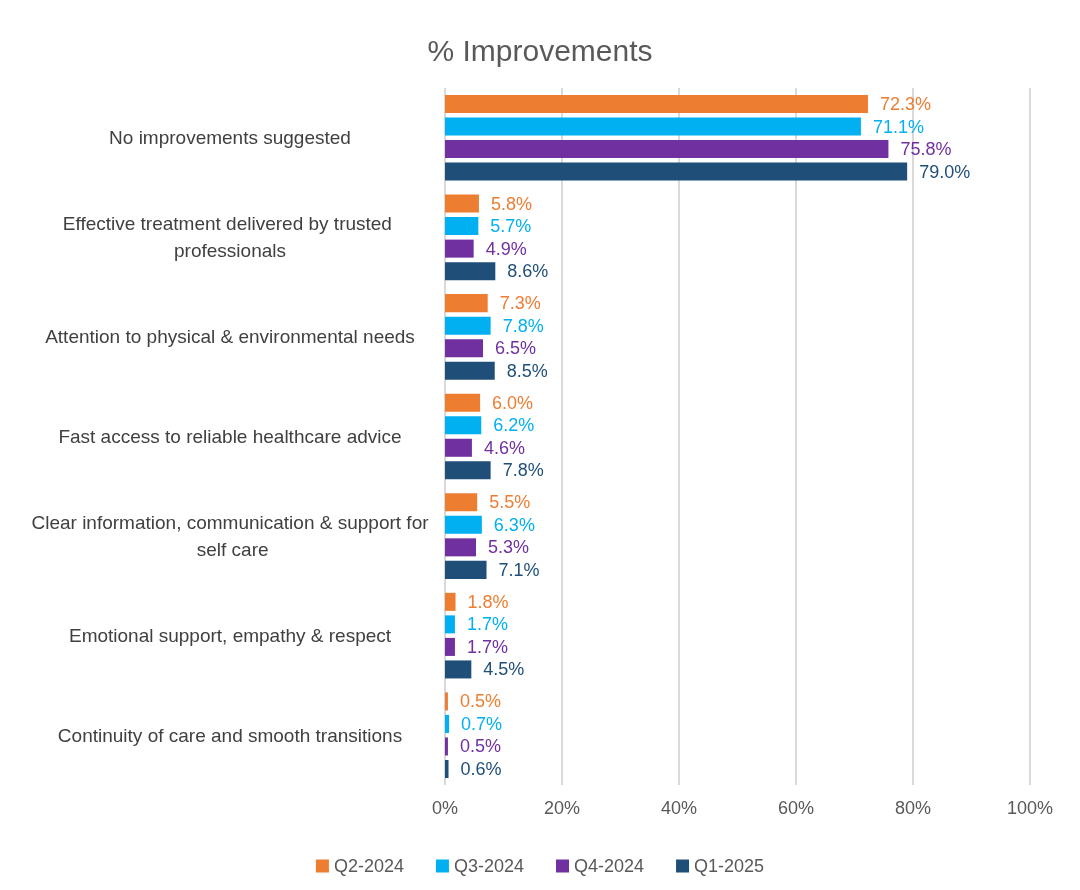  What do you see at coordinates (516, 348) in the screenshot?
I see `data-label: 6.5%` at bounding box center [516, 348].